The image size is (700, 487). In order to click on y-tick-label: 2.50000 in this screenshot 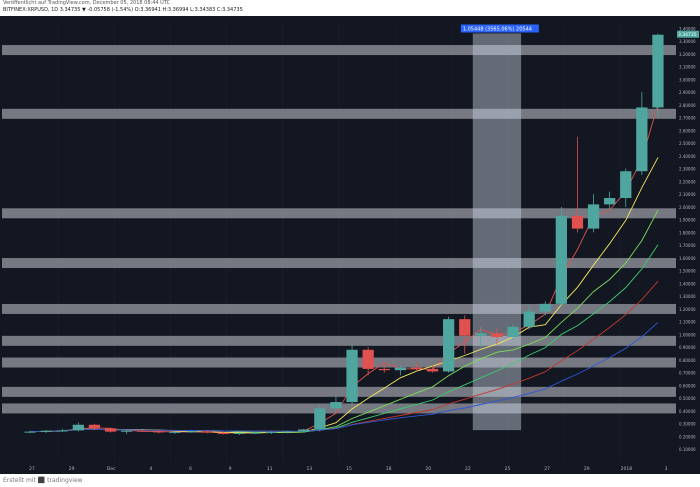, I will do `click(687, 143)`.